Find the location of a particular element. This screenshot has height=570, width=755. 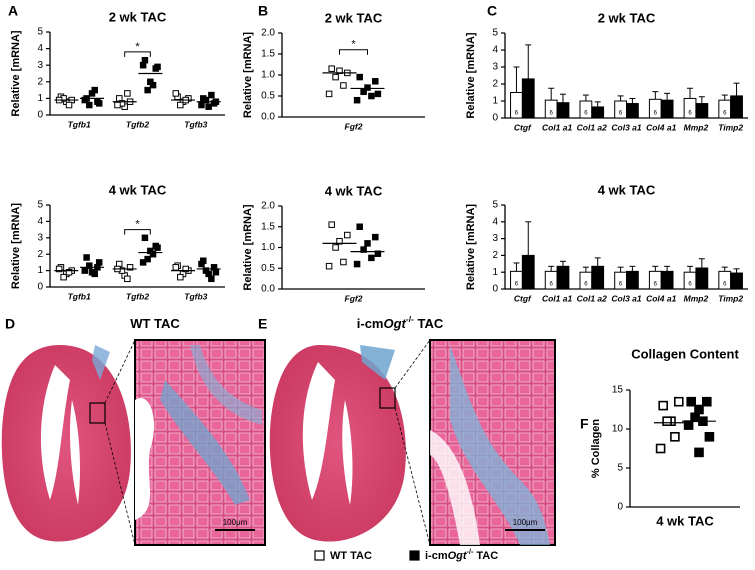

x-tick-label: Mmp2 is located at coordinates (696, 127).